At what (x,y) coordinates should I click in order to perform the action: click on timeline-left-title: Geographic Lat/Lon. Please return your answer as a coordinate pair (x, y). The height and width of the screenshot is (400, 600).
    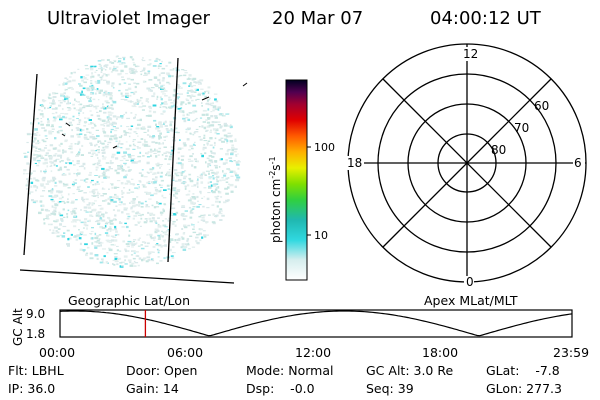
    Looking at the image, I should click on (129, 300).